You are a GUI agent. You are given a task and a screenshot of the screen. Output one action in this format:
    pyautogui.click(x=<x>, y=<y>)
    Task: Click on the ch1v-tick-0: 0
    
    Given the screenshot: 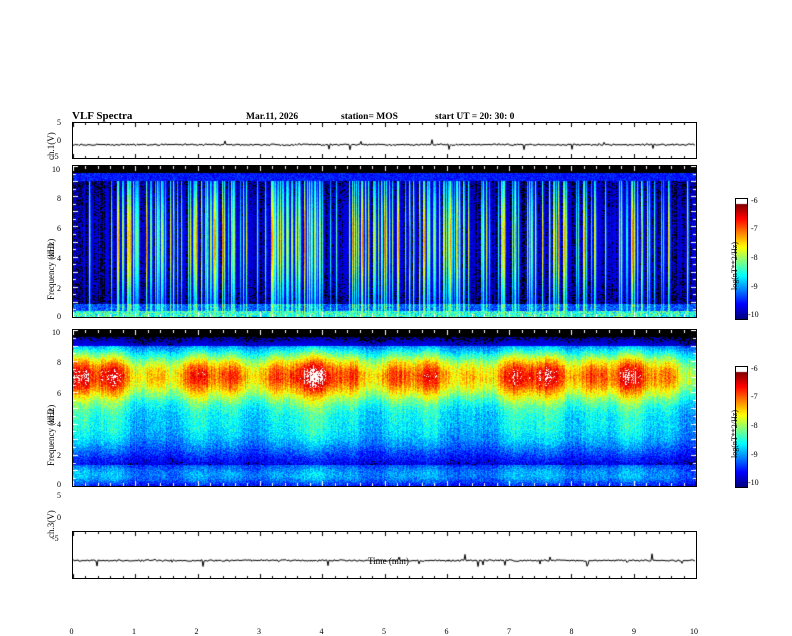 What is the action you would take?
    pyautogui.click(x=59, y=140)
    